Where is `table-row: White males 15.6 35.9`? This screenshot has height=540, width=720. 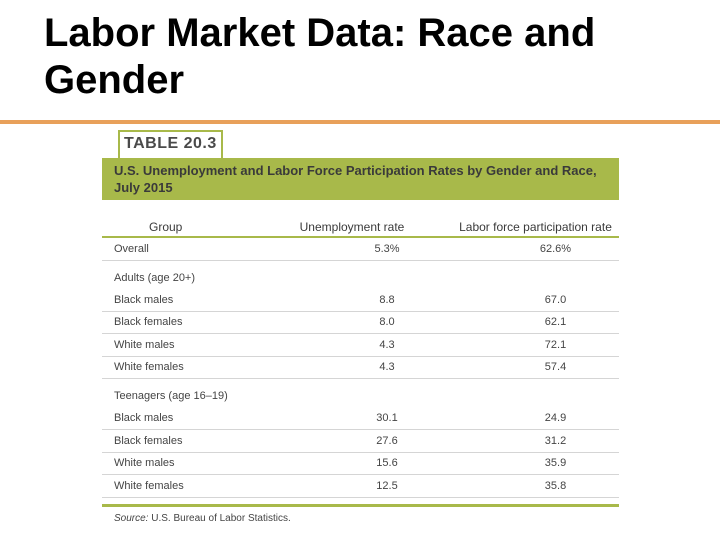 table-row: White males 15.6 35.9 is located at coordinates (360, 464).